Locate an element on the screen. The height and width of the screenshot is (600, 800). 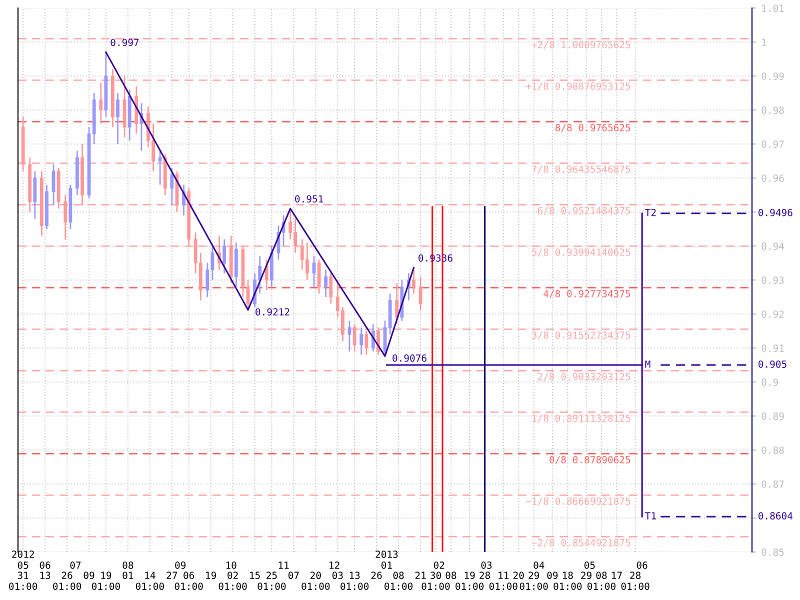
x-tick-label: 20 is located at coordinates (518, 576).